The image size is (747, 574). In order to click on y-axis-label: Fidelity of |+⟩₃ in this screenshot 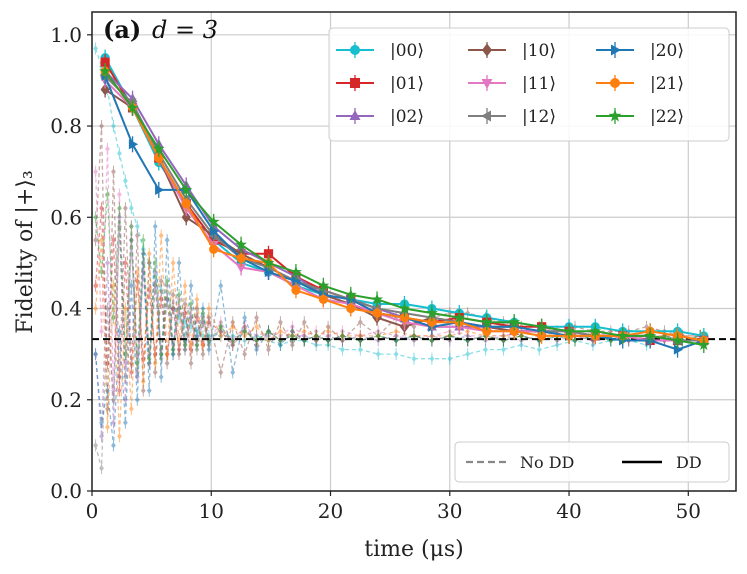, I will do `click(25, 251)`.